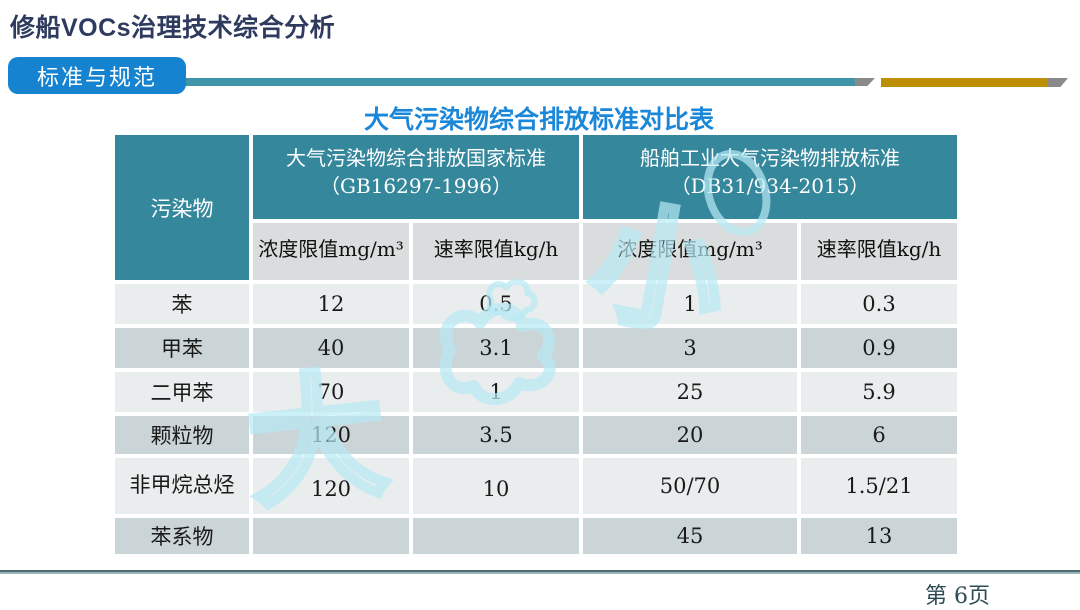 The height and width of the screenshot is (610, 1080). I want to click on value-cell: 3.1, so click(496, 348).